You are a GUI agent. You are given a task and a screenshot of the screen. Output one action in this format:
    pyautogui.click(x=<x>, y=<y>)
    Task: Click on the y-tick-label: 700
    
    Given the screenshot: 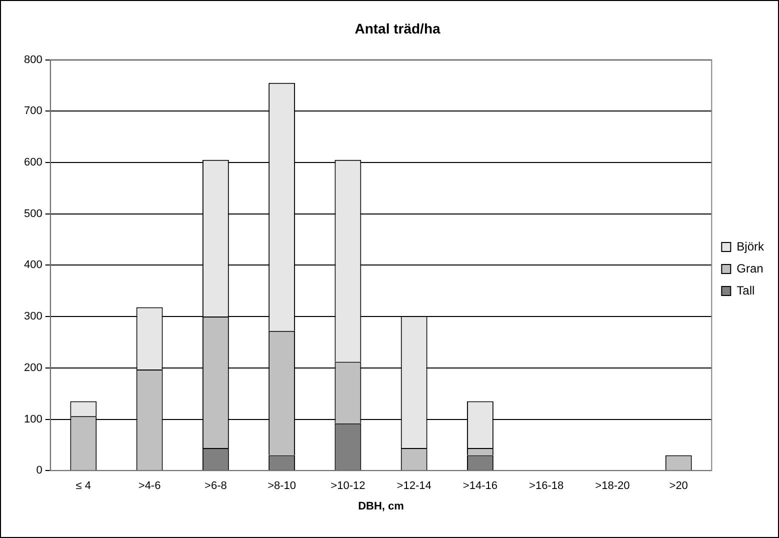 What is the action you would take?
    pyautogui.click(x=33, y=111)
    